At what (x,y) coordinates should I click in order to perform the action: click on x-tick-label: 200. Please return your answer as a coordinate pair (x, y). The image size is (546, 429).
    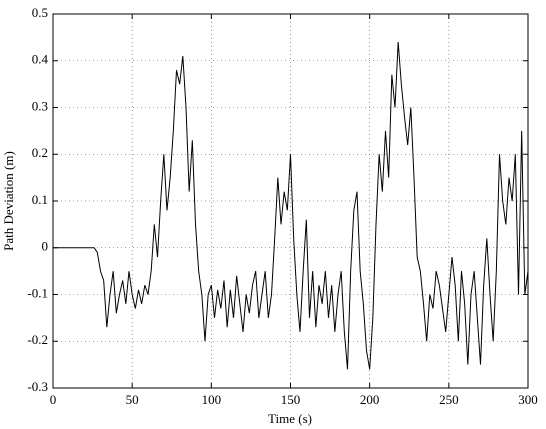
    Looking at the image, I should click on (370, 399).